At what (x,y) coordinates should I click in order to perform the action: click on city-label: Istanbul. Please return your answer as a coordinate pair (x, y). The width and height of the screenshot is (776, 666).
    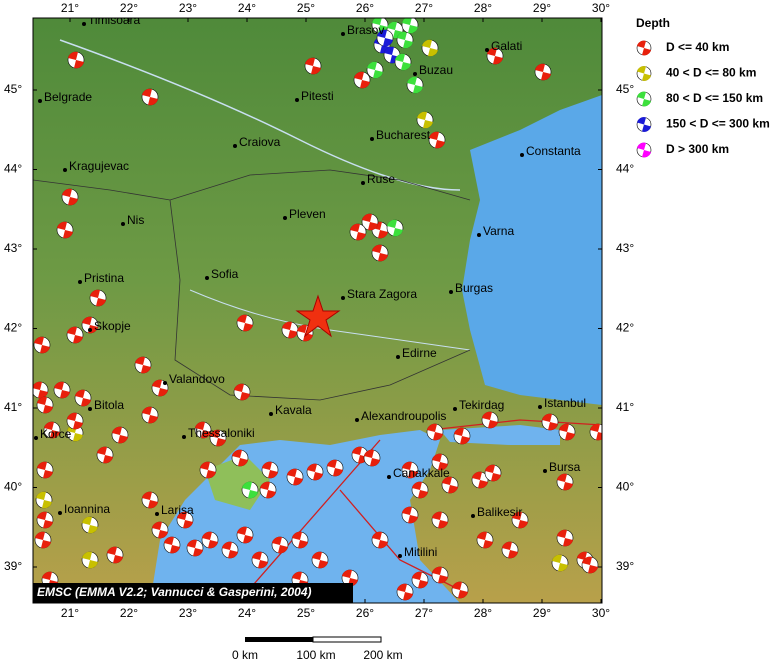
    Looking at the image, I should click on (565, 403).